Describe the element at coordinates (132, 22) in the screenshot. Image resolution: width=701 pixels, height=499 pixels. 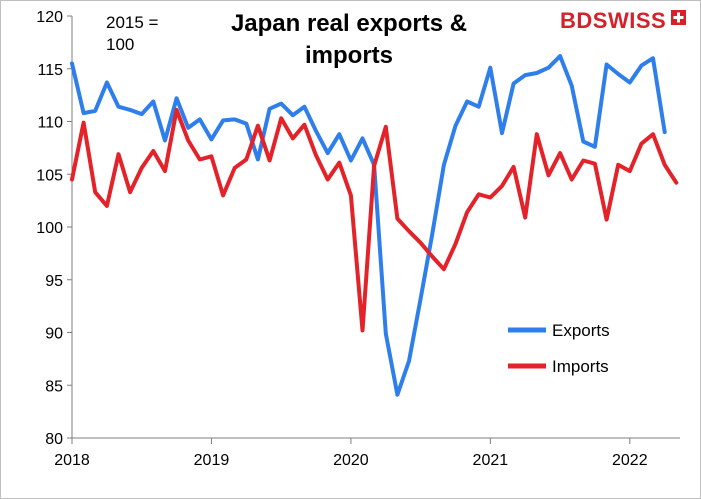
I see `base-note-line-1: 2015 =` at that location.